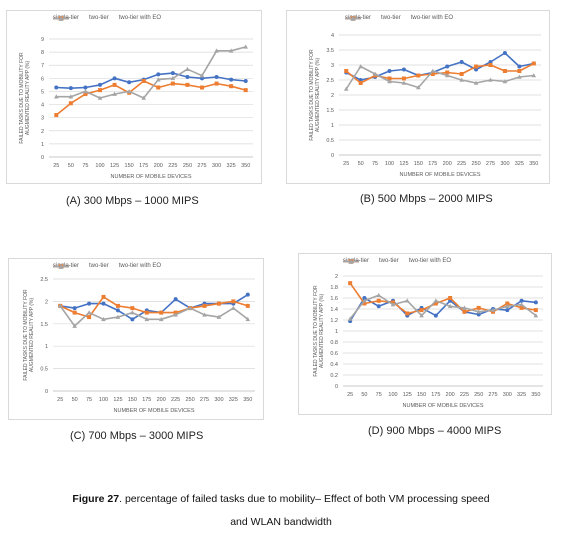 The width and height of the screenshot is (562, 541). What do you see at coordinates (330, 51) in the screenshot?
I see `y-tick-label: 3.5` at bounding box center [330, 51].